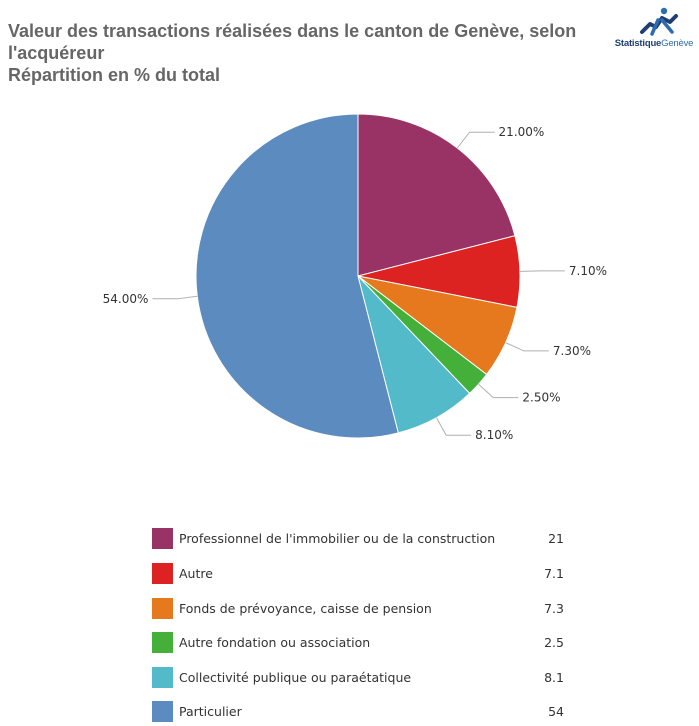  What do you see at coordinates (677, 43) in the screenshot?
I see `logo-text-sub: Genève` at bounding box center [677, 43].